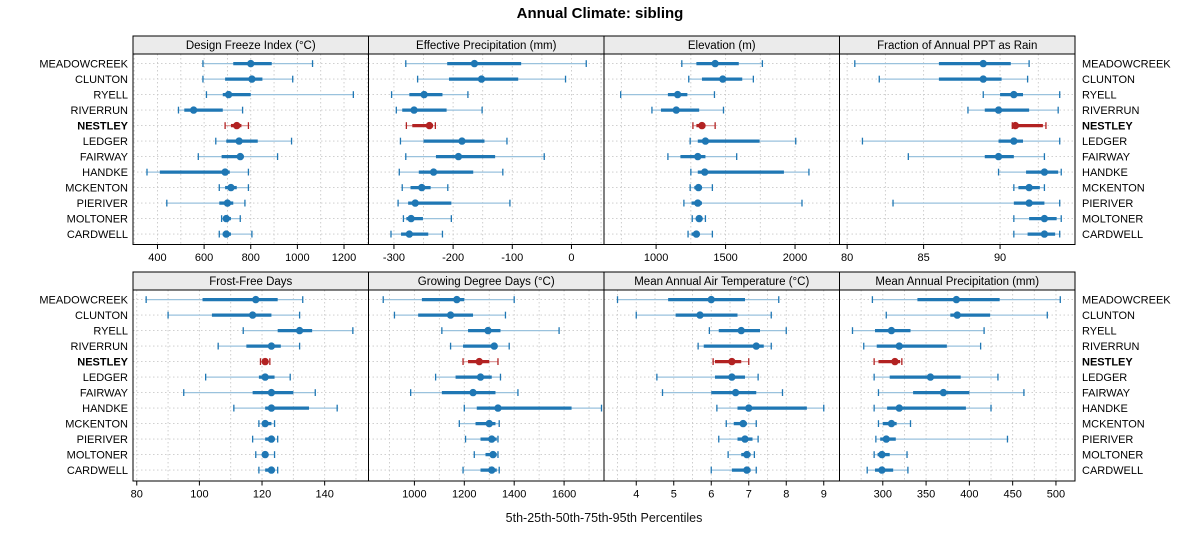  What do you see at coordinates (711, 495) in the screenshot?
I see `x-tick-label: 6` at bounding box center [711, 495].